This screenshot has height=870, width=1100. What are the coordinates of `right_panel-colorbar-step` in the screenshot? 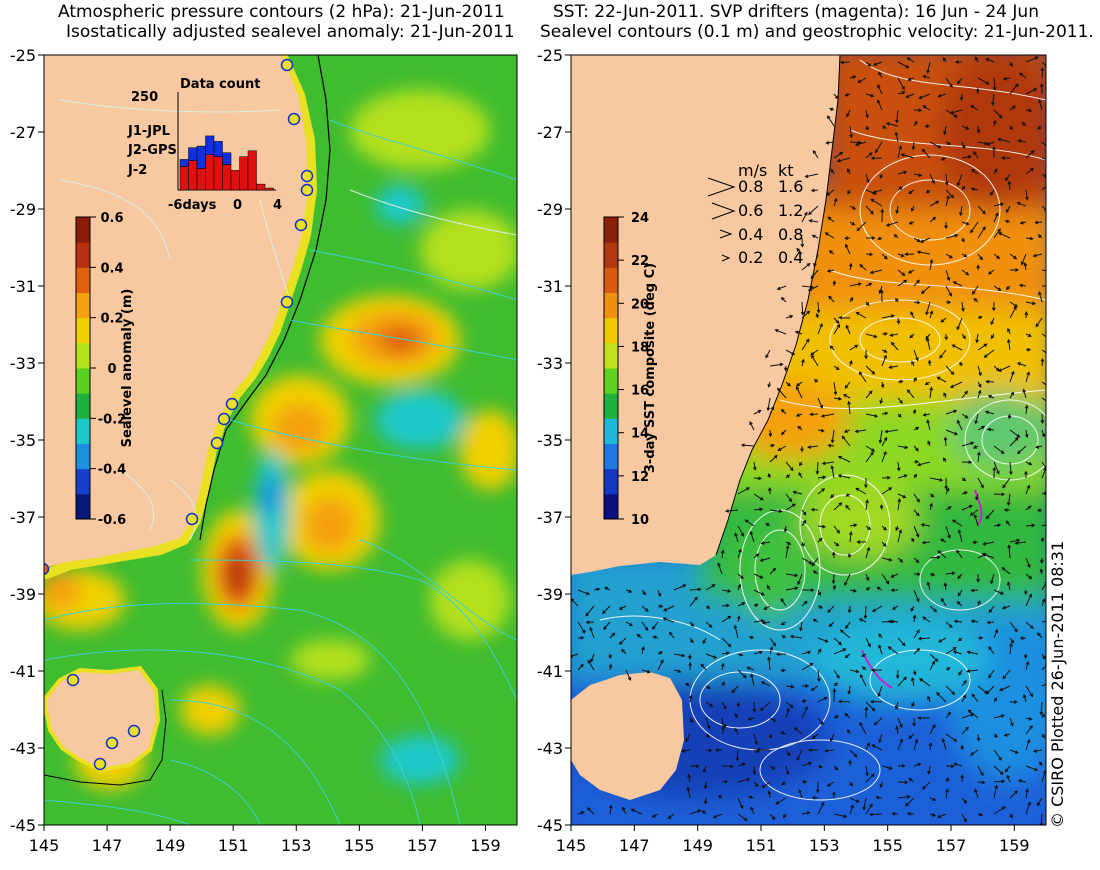 It's located at (611, 506).